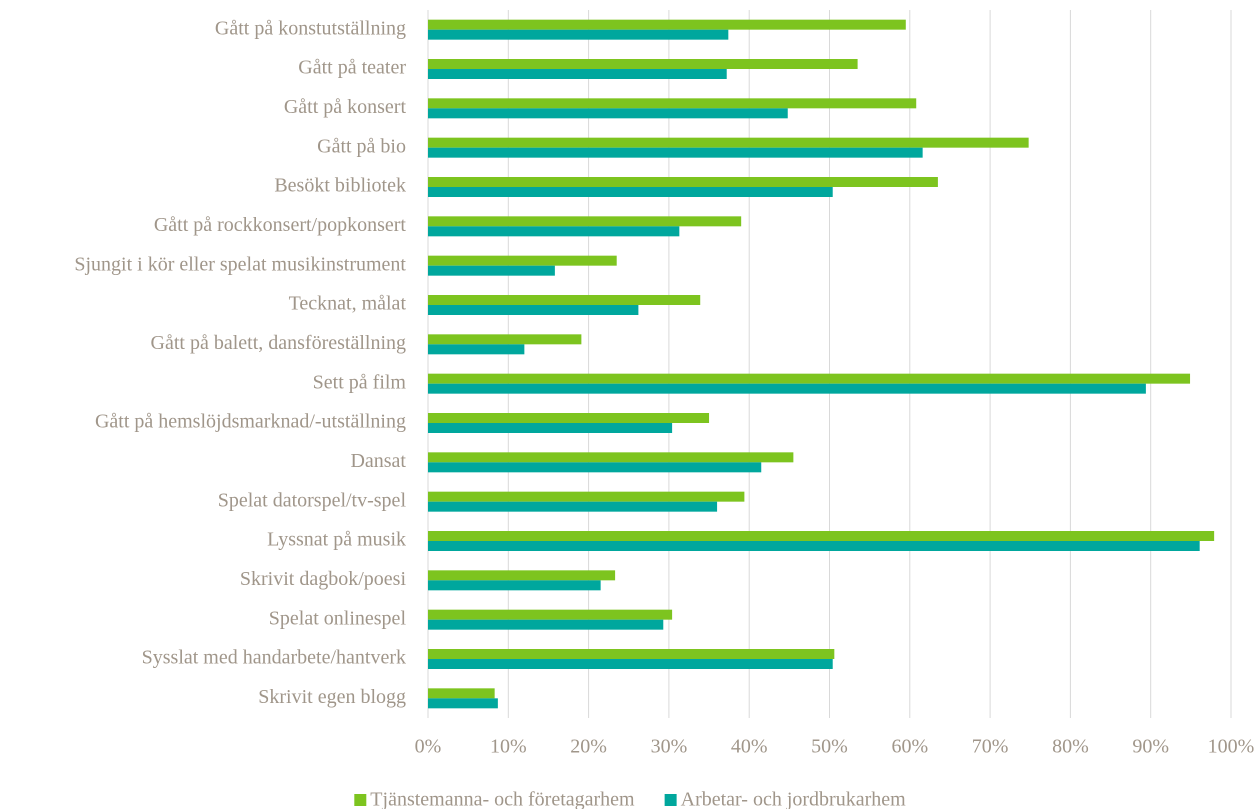 This screenshot has width=1260, height=809. What do you see at coordinates (1150, 747) in the screenshot?
I see `x-tick-label: 90%` at bounding box center [1150, 747].